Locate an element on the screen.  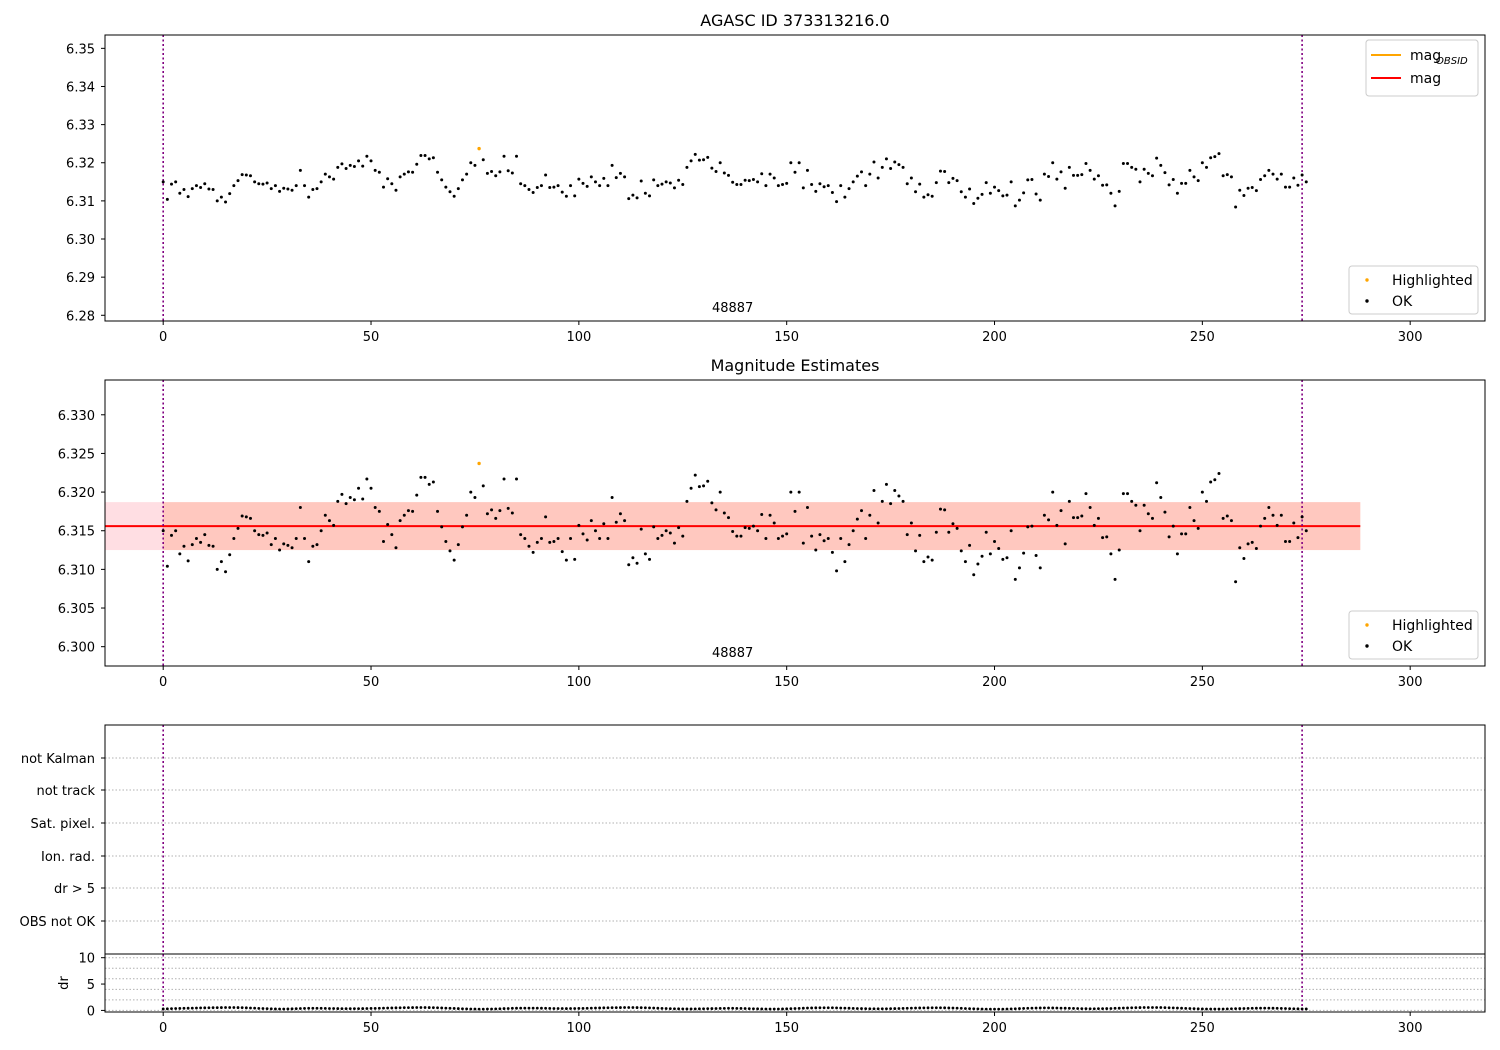
panel2-obsid-label: 48887 is located at coordinates (732, 653).